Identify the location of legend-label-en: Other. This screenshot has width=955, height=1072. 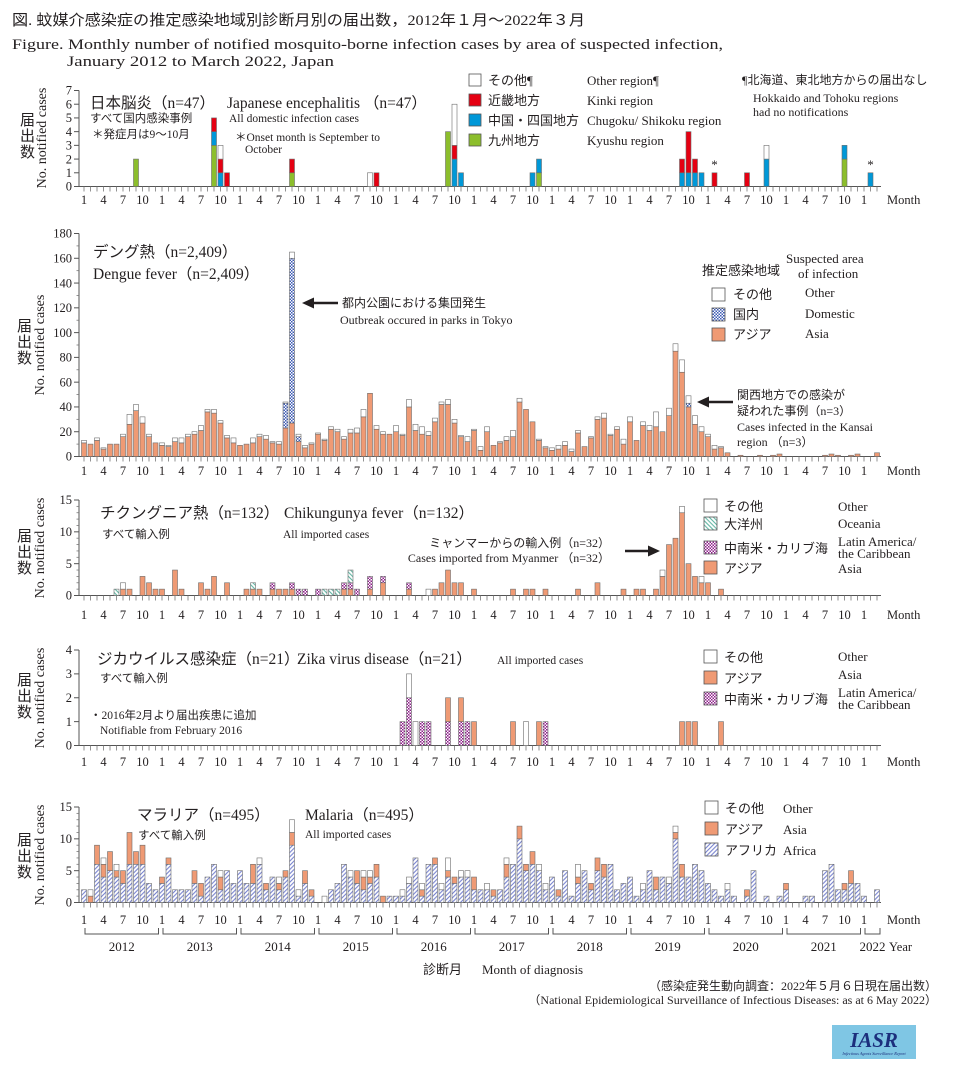
(798, 808).